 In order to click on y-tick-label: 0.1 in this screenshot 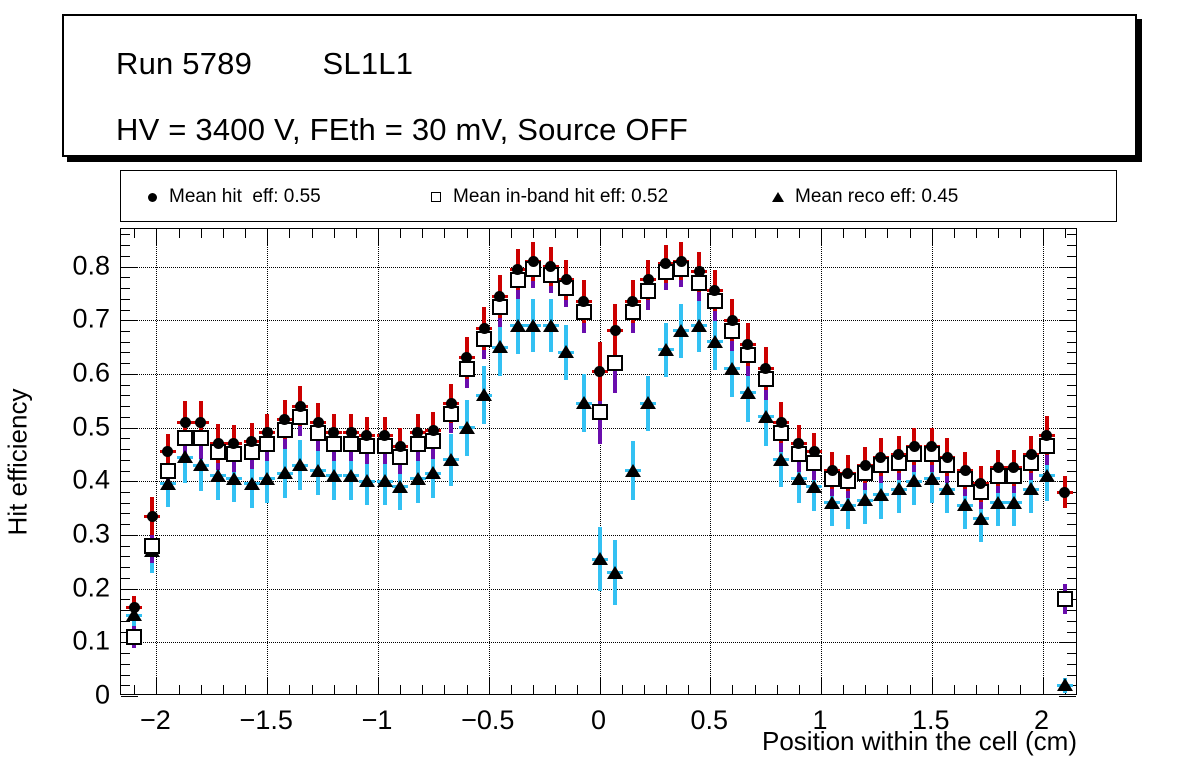, I will do `click(91, 640)`.